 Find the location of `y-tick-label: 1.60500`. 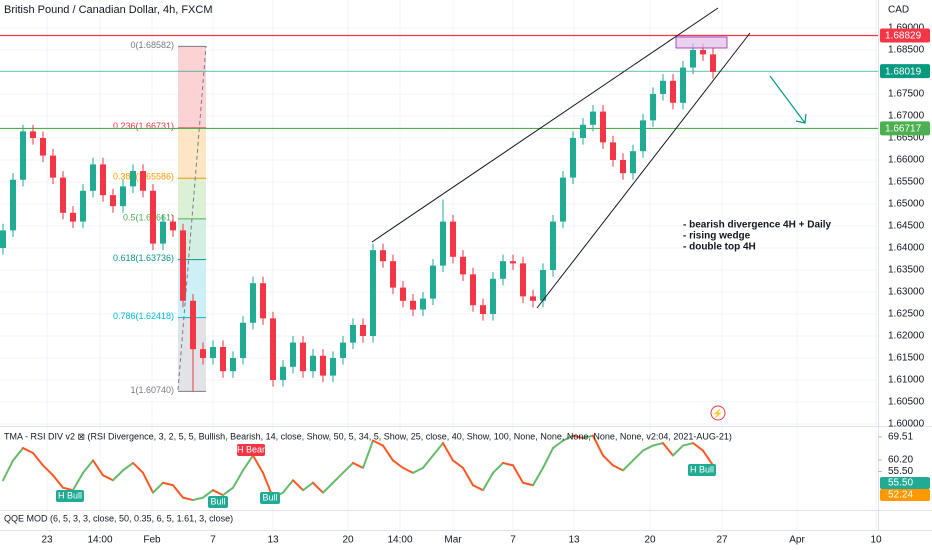

y-tick-label: 1.60500 is located at coordinates (906, 402).